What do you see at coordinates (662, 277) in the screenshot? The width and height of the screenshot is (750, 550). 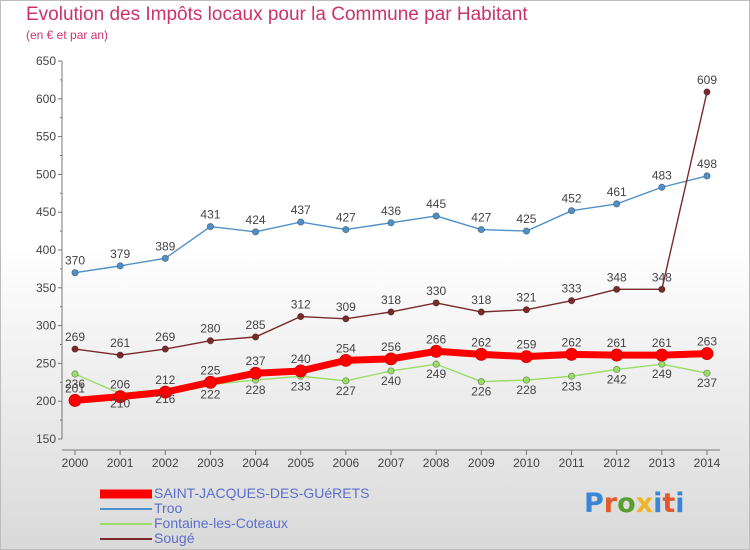 I see `data-label: 348` at bounding box center [662, 277].